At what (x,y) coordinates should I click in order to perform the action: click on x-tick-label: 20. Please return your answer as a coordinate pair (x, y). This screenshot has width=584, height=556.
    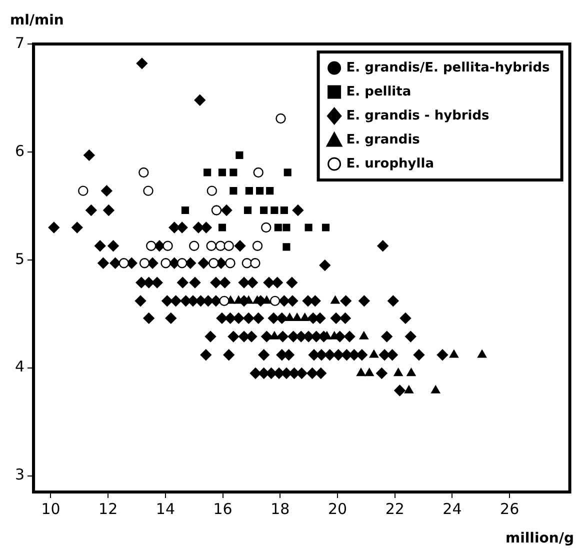
    Looking at the image, I should click on (338, 509).